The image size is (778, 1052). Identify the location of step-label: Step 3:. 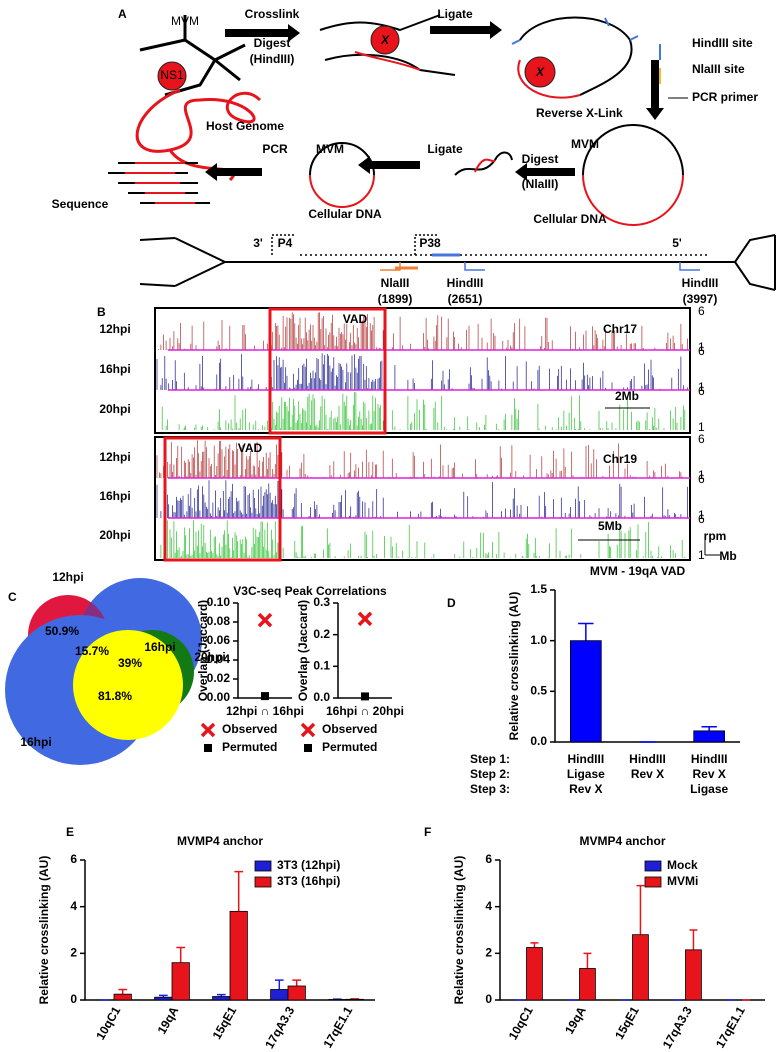
(490, 789).